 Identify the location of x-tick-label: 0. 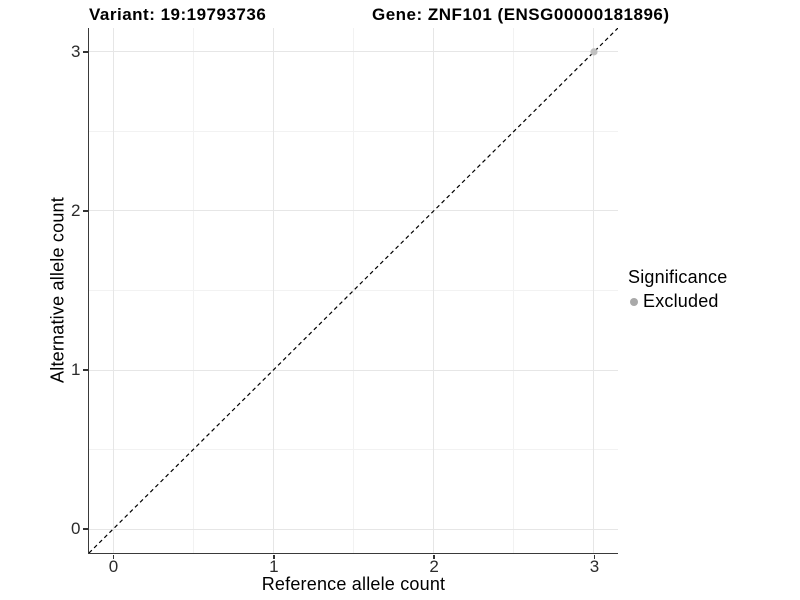
(113, 566).